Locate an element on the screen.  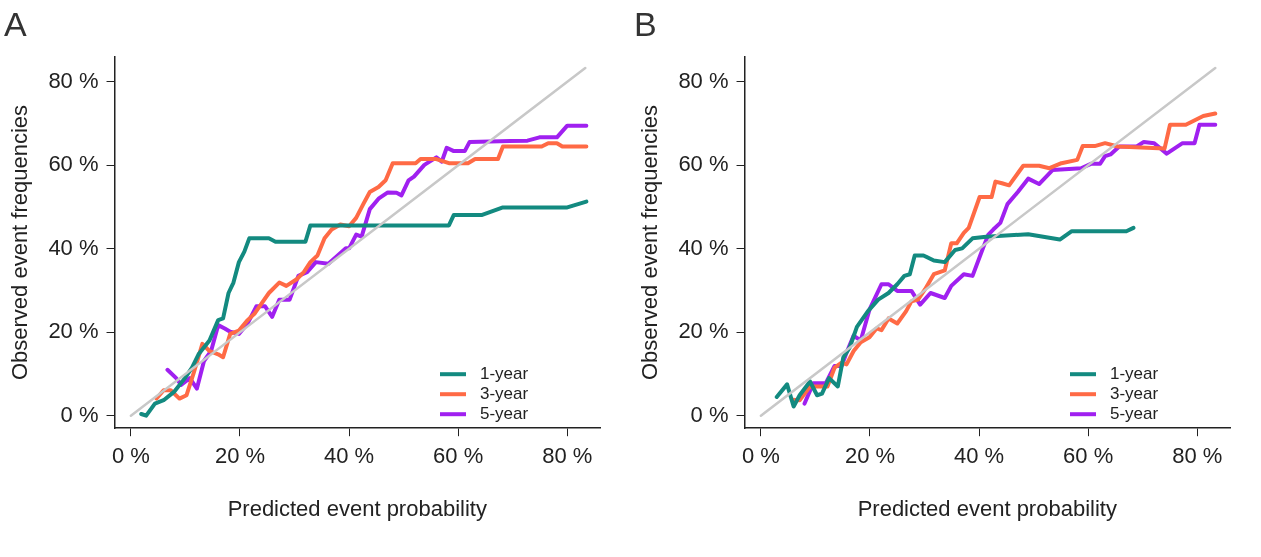
chart-title: B is located at coordinates (645, 23).